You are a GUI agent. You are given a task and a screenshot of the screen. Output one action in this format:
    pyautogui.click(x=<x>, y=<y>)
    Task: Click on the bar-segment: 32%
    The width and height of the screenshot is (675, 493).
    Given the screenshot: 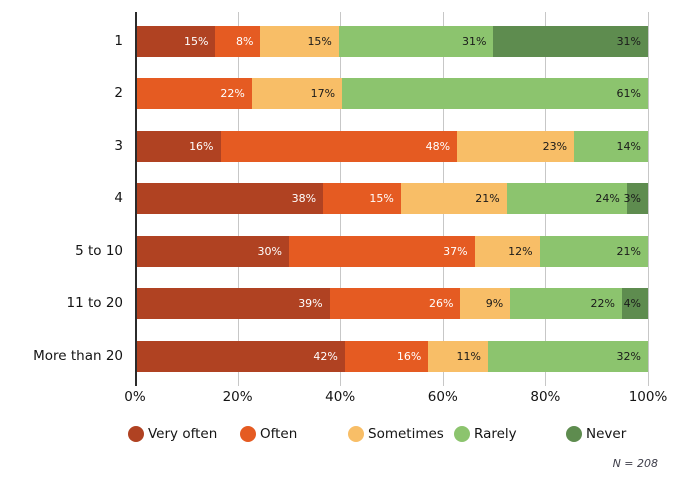 What is the action you would take?
    pyautogui.click(x=567, y=356)
    